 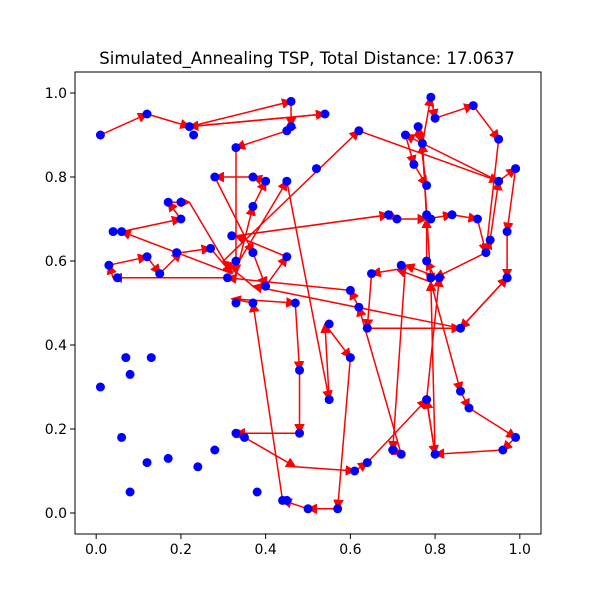 What do you see at coordinates (56, 178) in the screenshot?
I see `y-tick-label: 0.8` at bounding box center [56, 178].